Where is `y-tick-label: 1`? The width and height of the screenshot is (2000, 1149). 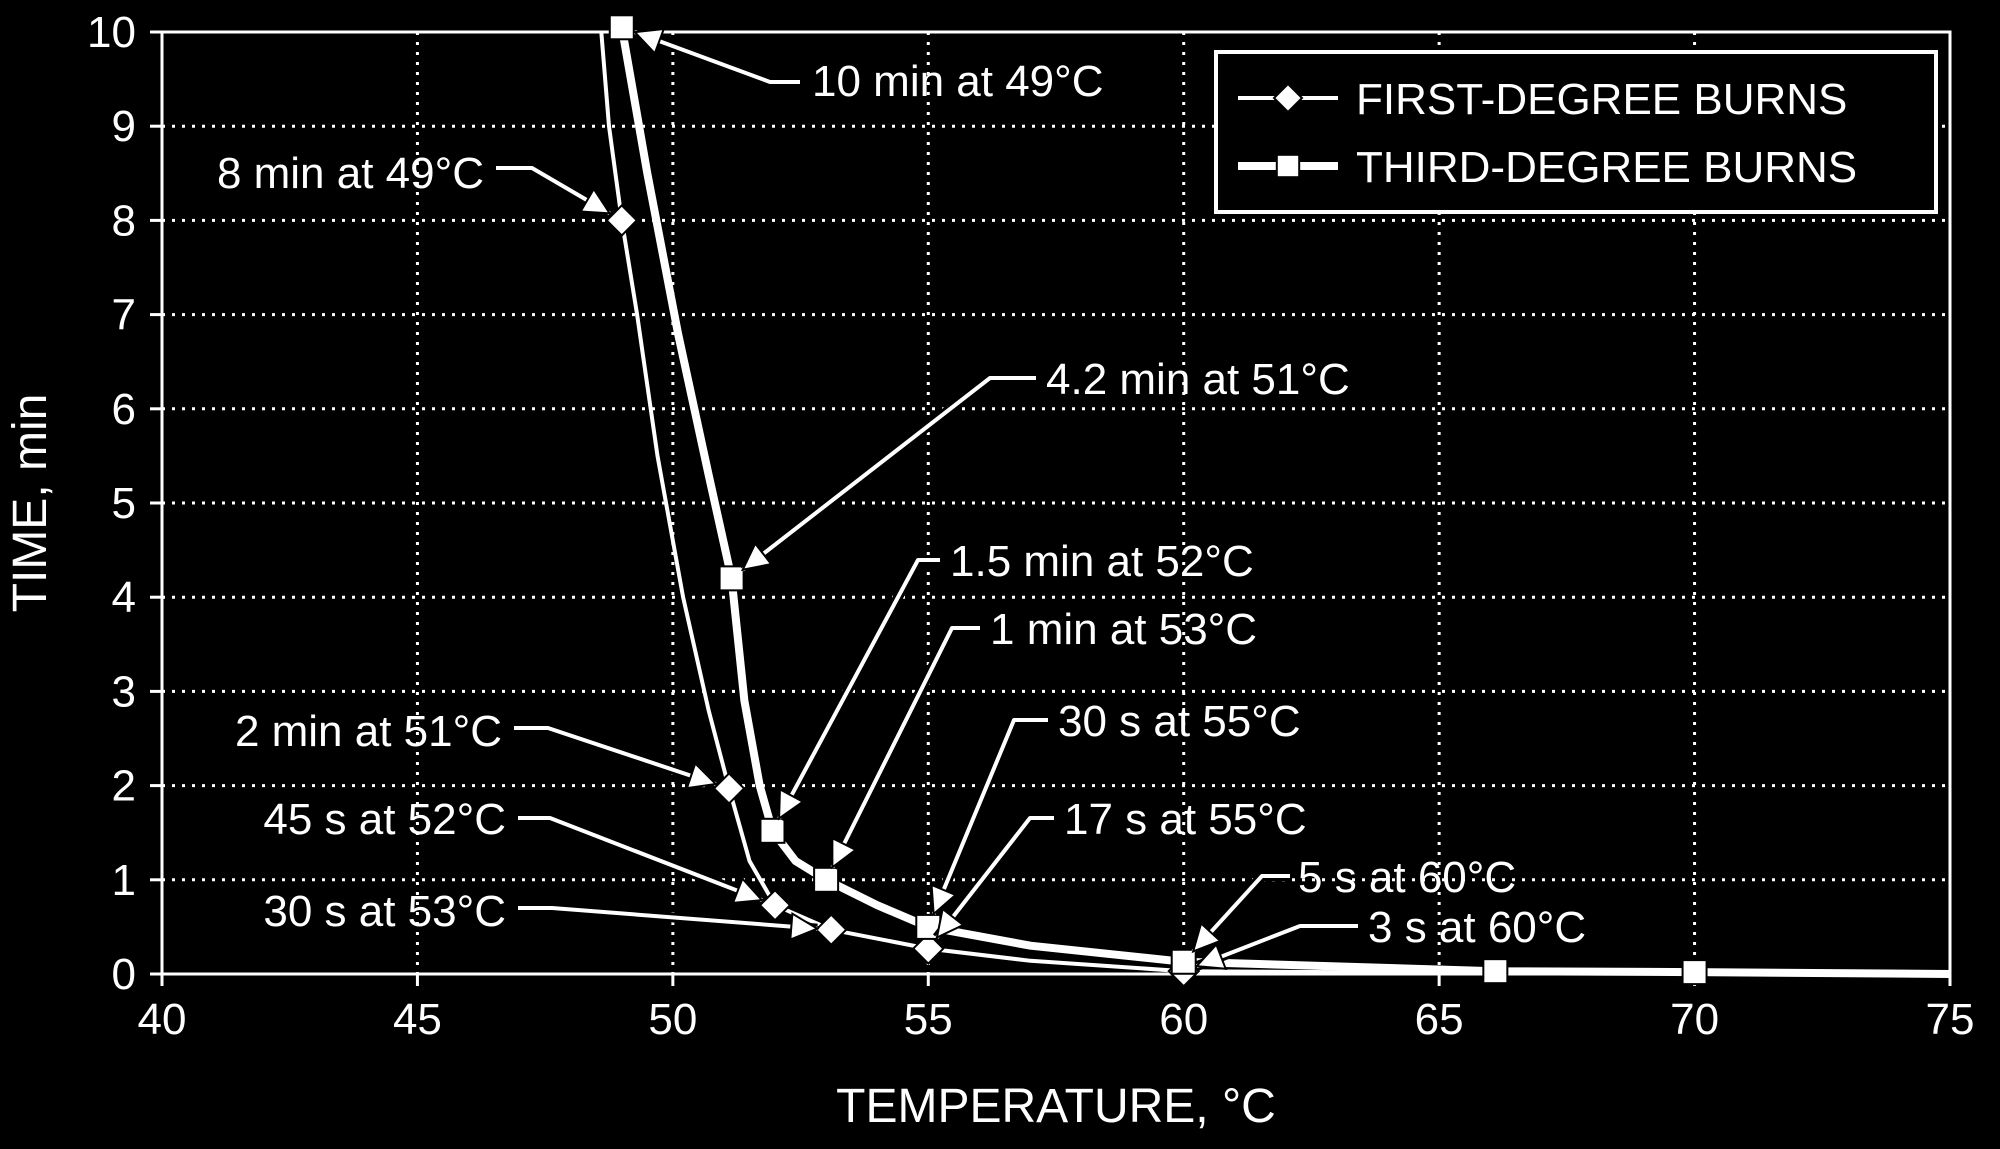 y-tick-label: 1 is located at coordinates (124, 880).